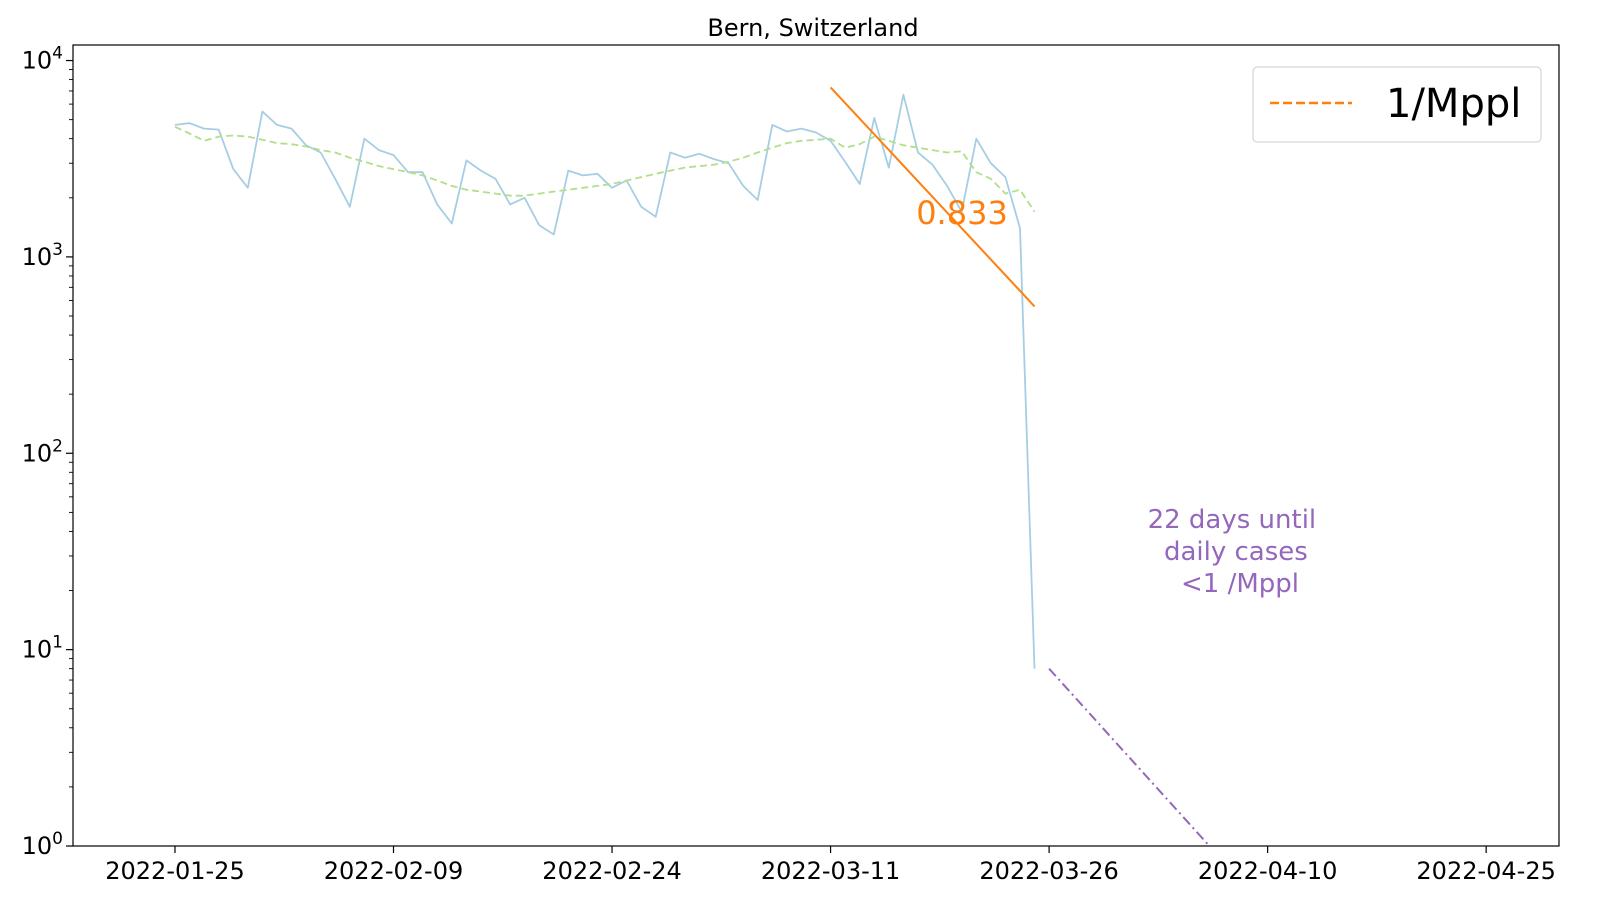 This screenshot has width=1600, height=900. What do you see at coordinates (1267, 871) in the screenshot?
I see `x-tick-label: 2022-04-10` at bounding box center [1267, 871].